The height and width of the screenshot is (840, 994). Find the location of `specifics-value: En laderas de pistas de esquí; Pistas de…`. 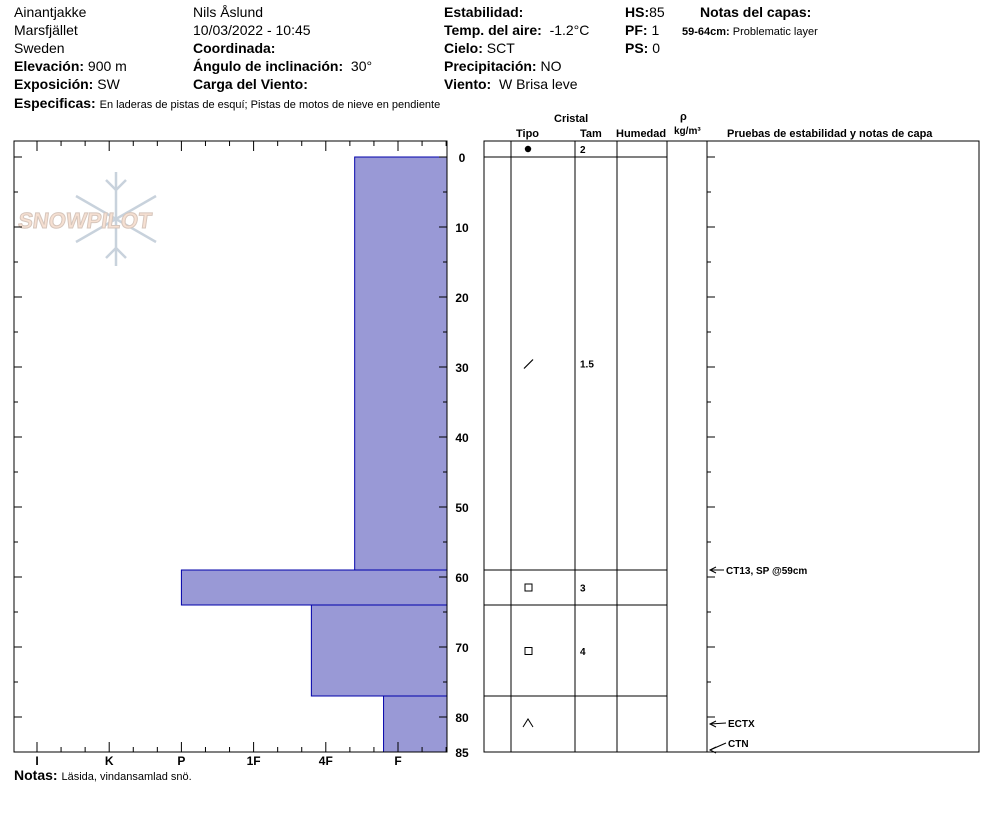

specifics-value: En laderas de pistas de esquí; Pistas de… is located at coordinates (270, 105).